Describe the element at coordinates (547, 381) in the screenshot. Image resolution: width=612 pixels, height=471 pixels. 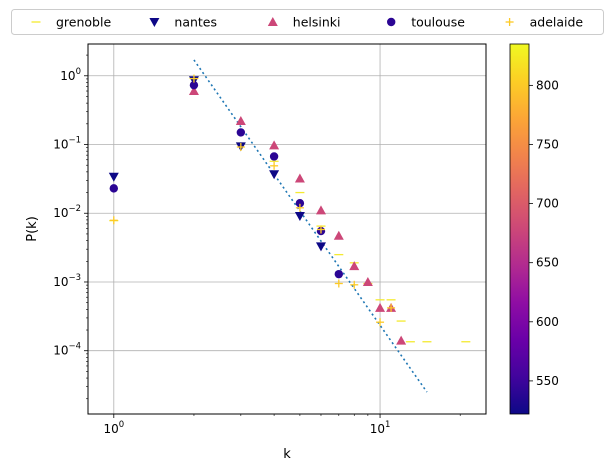
I see `colorbar-tick-label: 550` at that location.